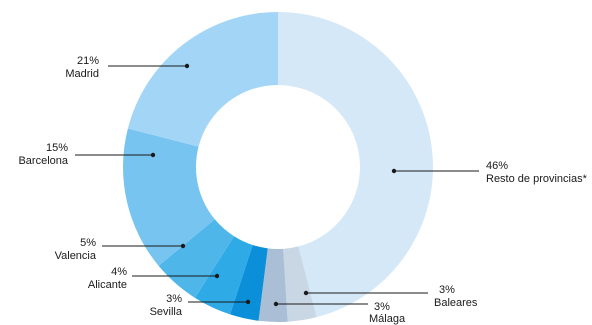 The height and width of the screenshot is (325, 592). What do you see at coordinates (447, 290) in the screenshot?
I see `value-label-baleares: 3%` at bounding box center [447, 290].